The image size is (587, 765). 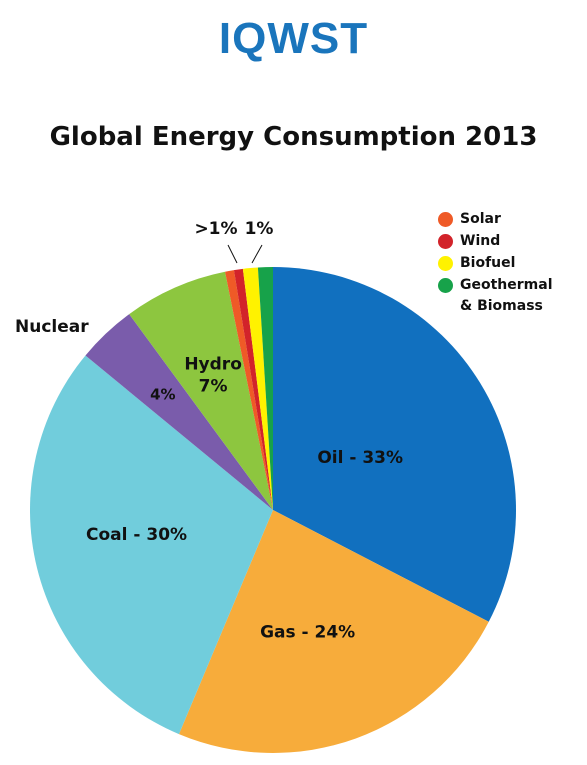 I want to click on legend-label-solar: Solar, so click(x=480, y=219).